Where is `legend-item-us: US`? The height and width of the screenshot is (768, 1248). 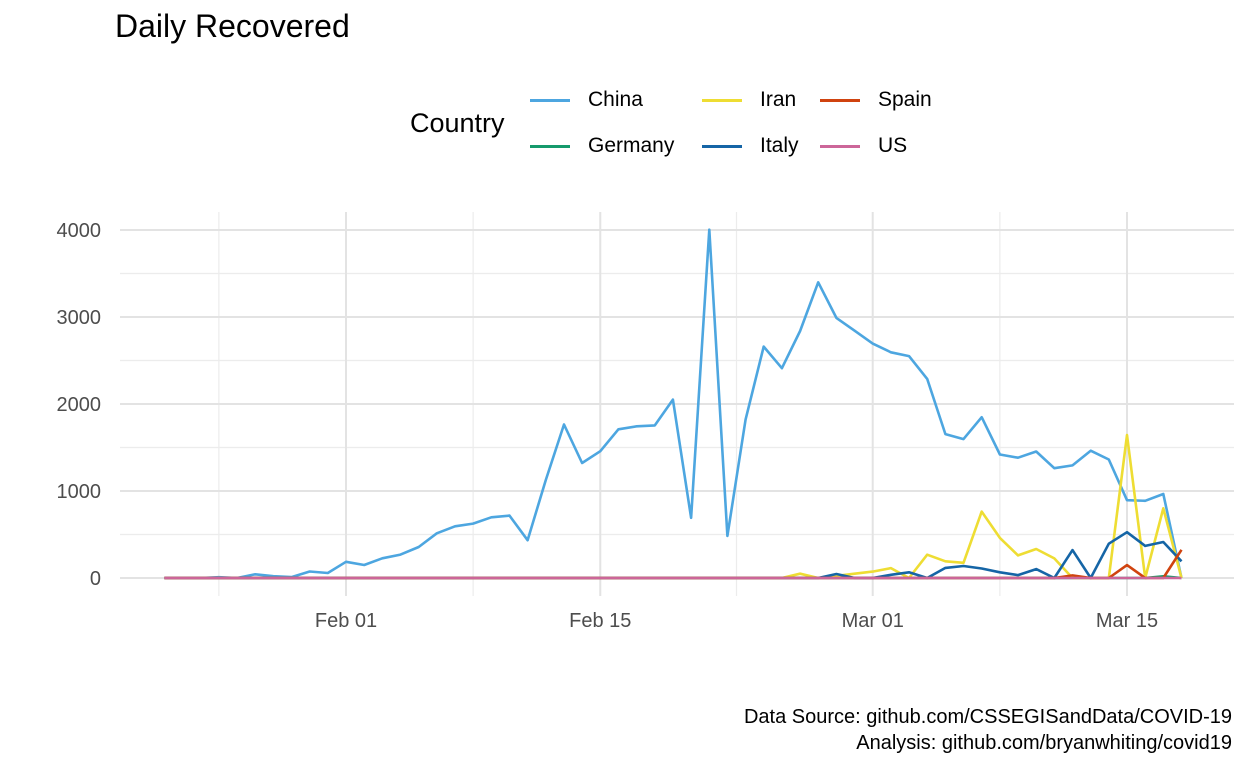 legend-item-us: US is located at coordinates (863, 146).